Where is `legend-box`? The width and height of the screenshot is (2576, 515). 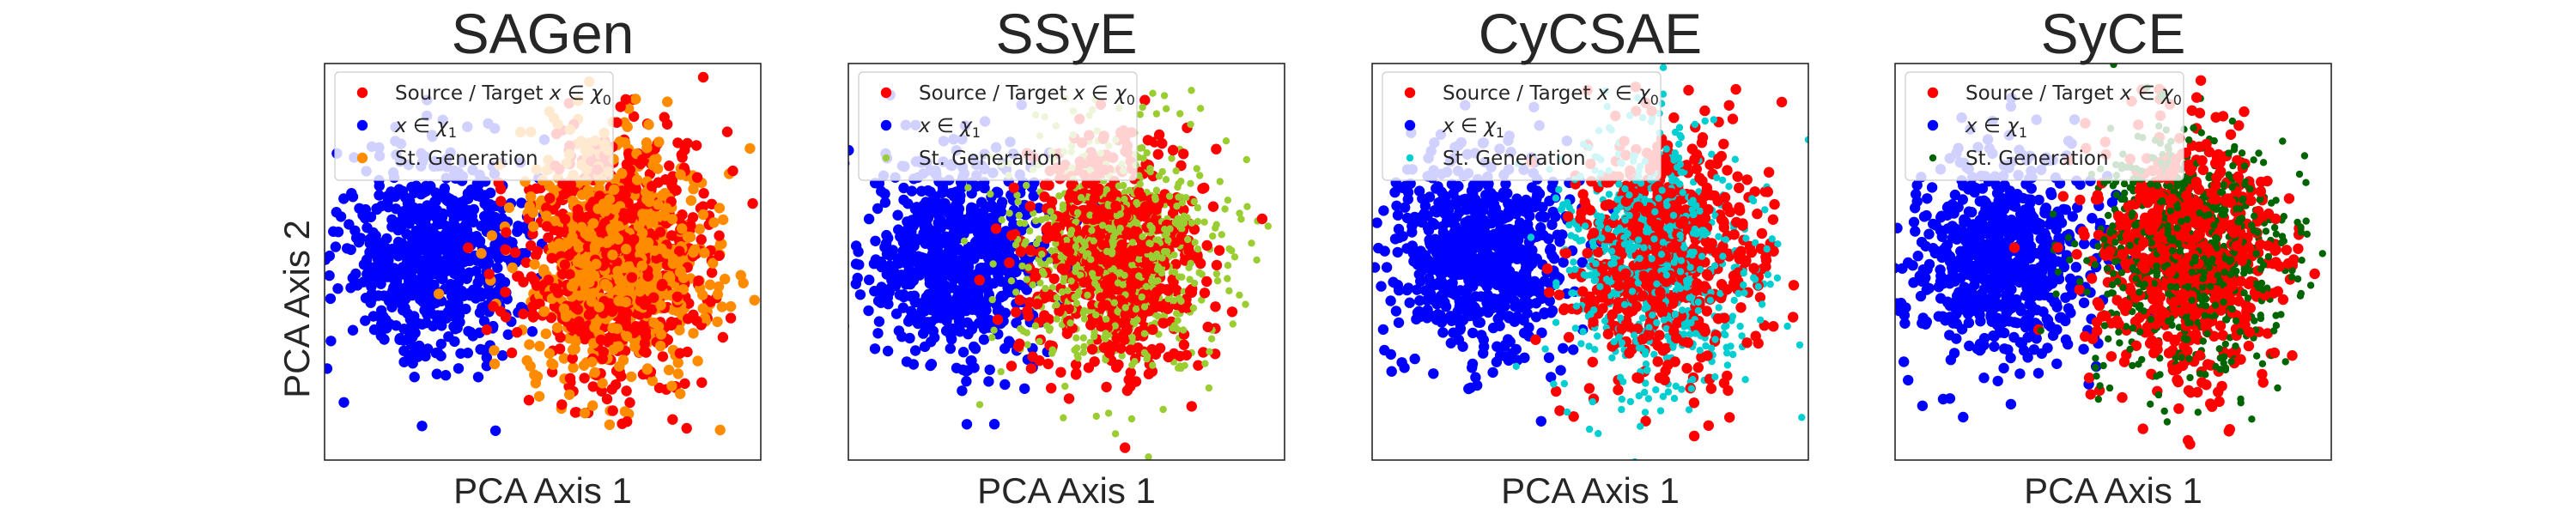
legend-box is located at coordinates (474, 126).